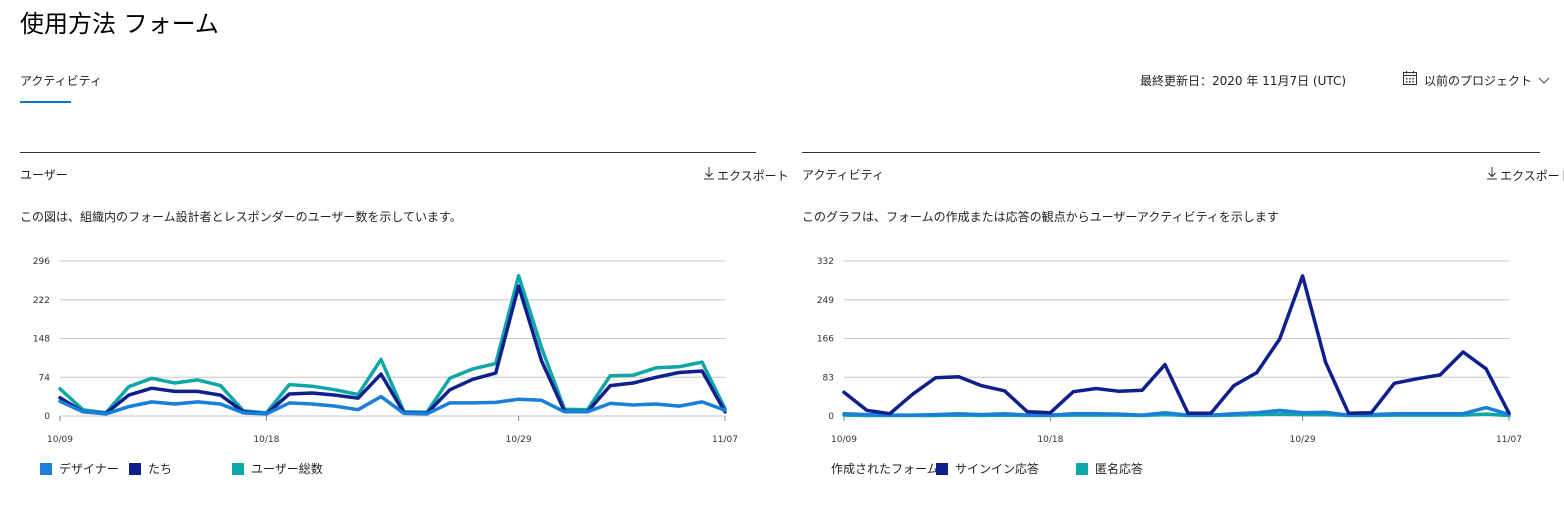 This screenshot has height=505, width=1564. I want to click on y-tick-label: 83, so click(828, 378).